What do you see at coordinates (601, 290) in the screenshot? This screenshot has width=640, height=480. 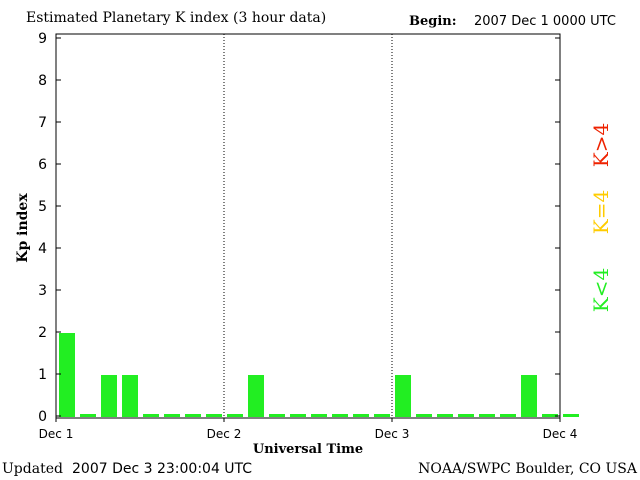 I see `legend-item: K<4` at bounding box center [601, 290].